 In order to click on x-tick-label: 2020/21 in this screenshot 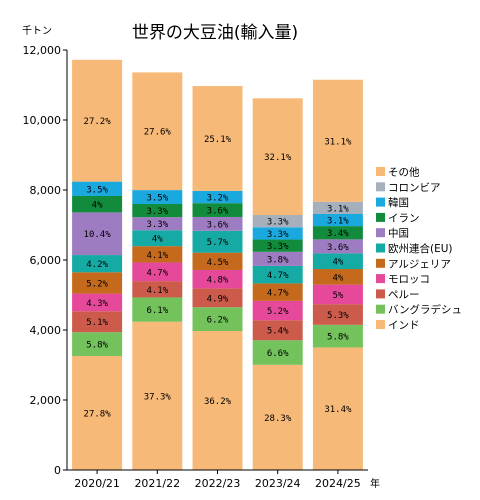, I will do `click(97, 483)`.